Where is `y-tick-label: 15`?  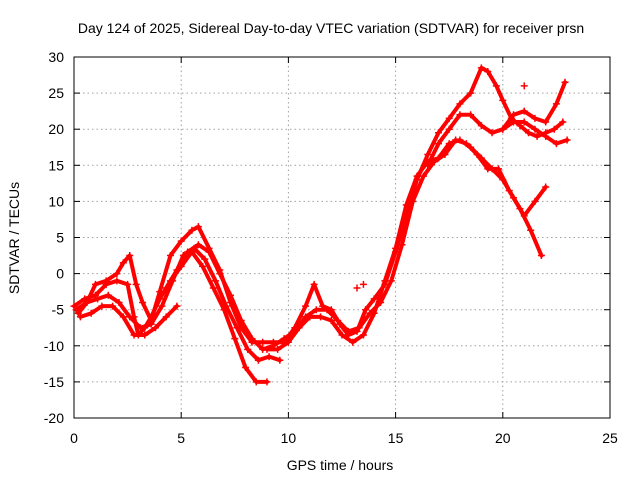 y-tick-label: 15 is located at coordinates (56, 165).